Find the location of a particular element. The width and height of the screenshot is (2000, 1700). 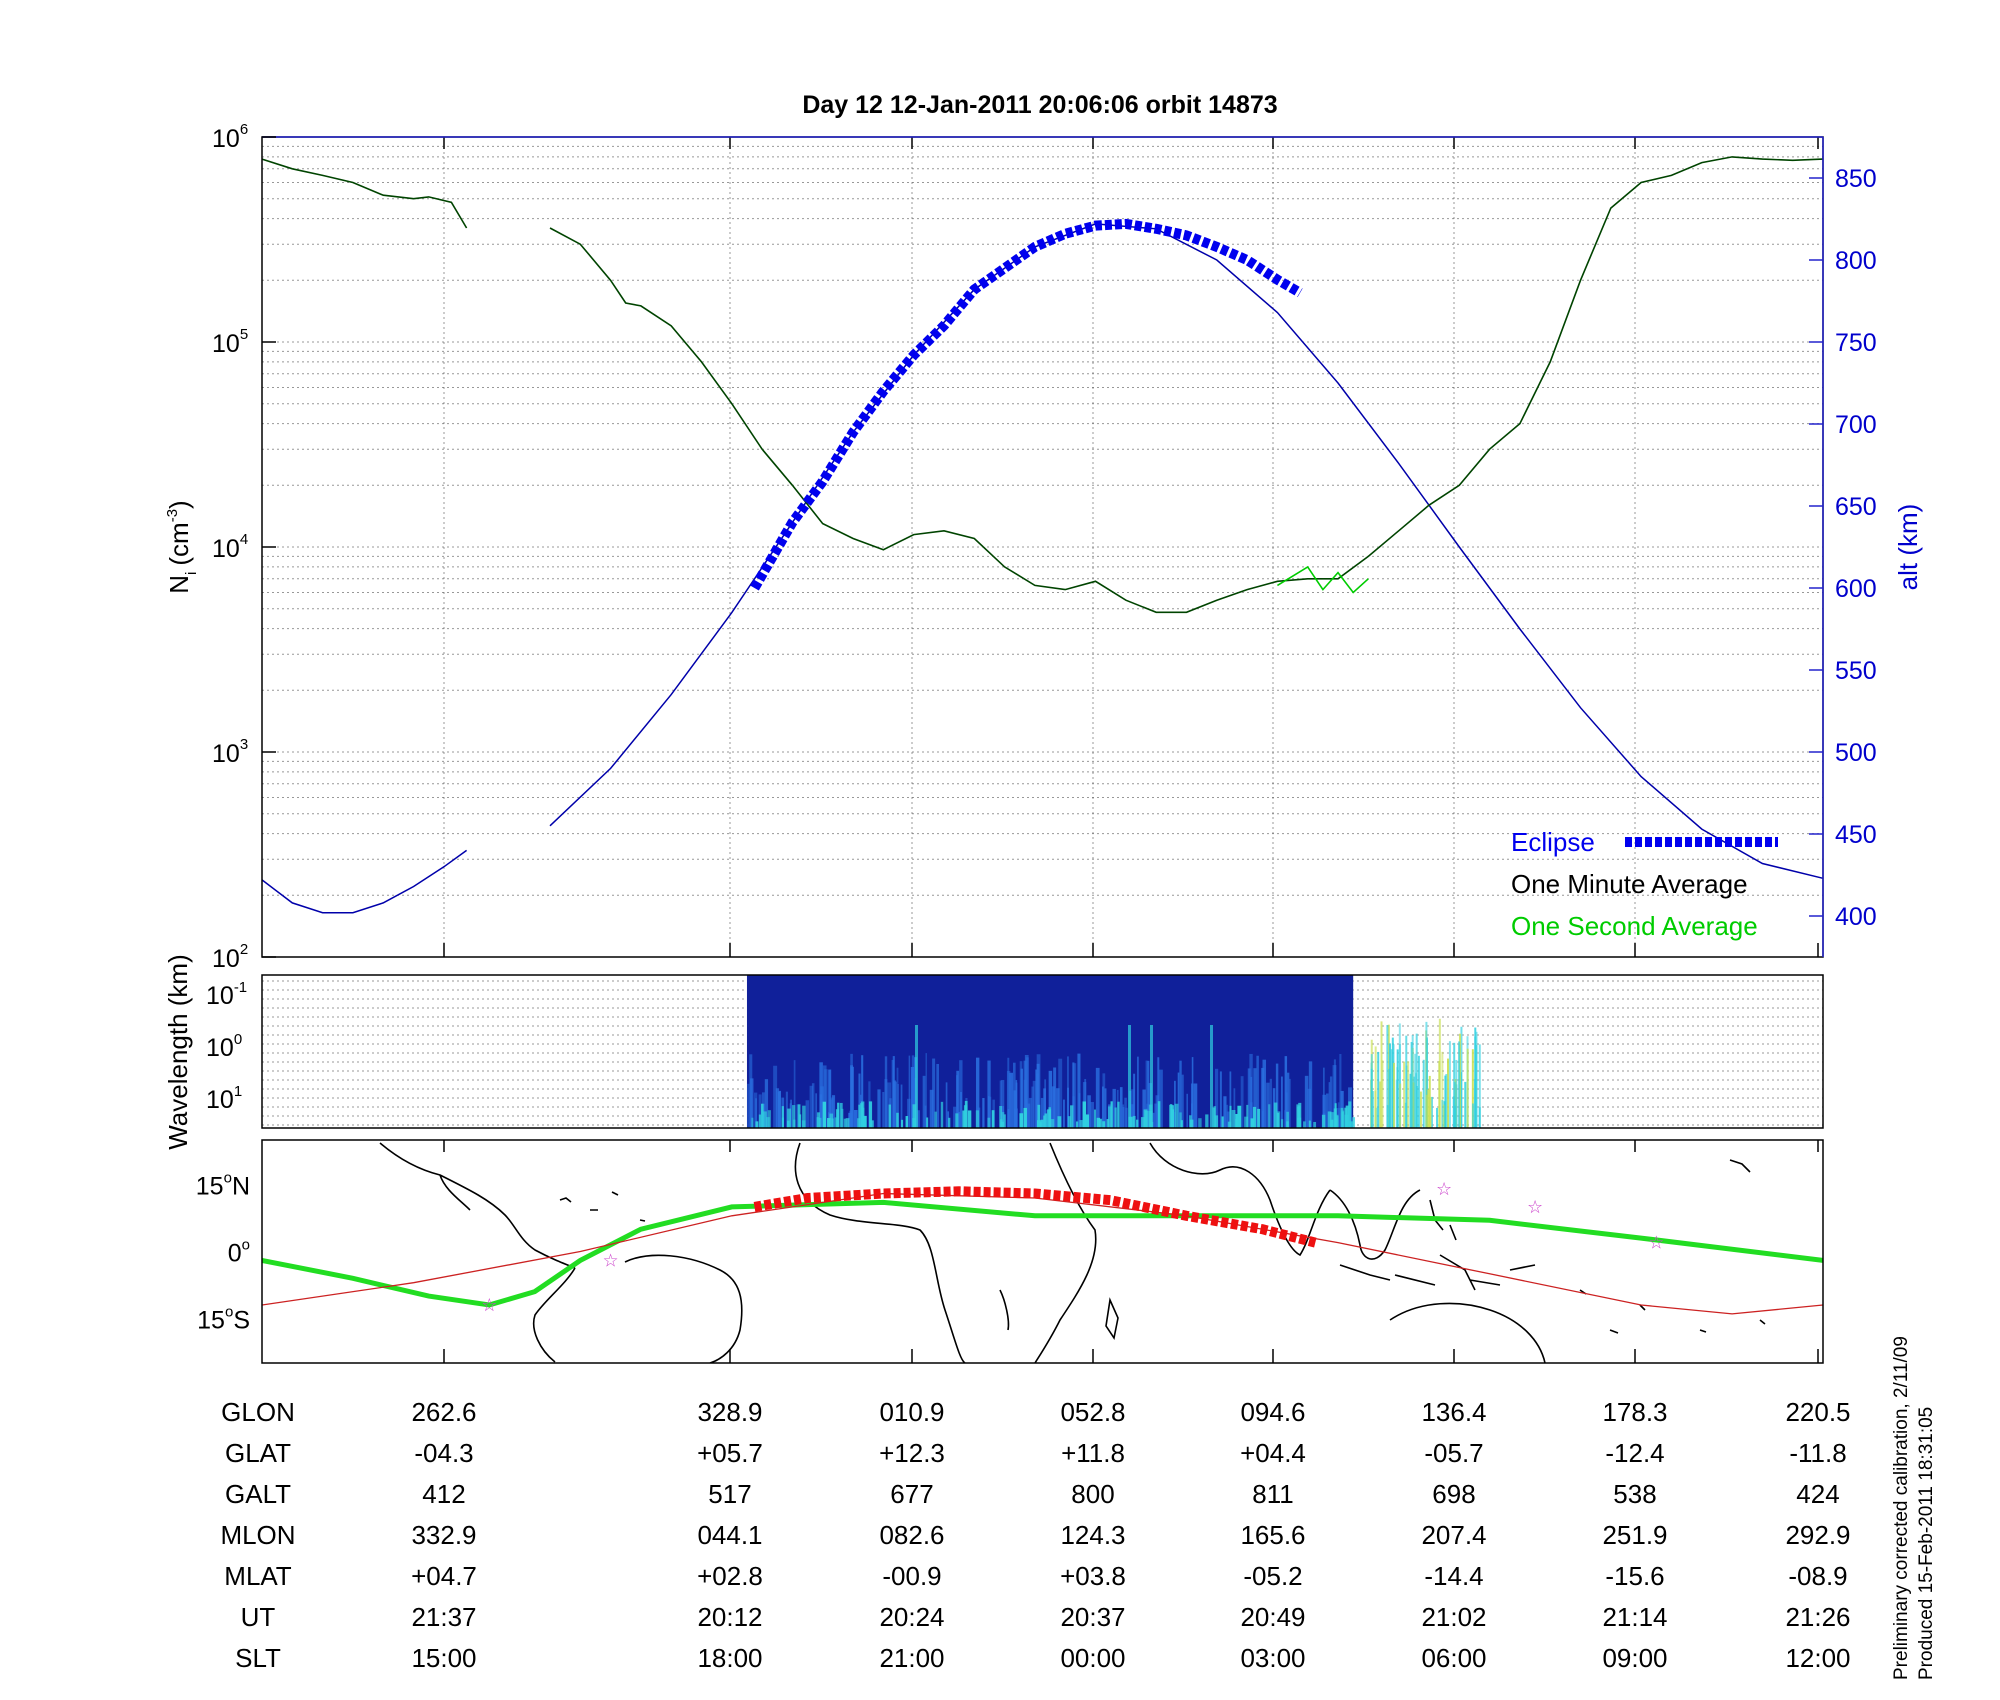

altitude-line is located at coordinates (364, 881).